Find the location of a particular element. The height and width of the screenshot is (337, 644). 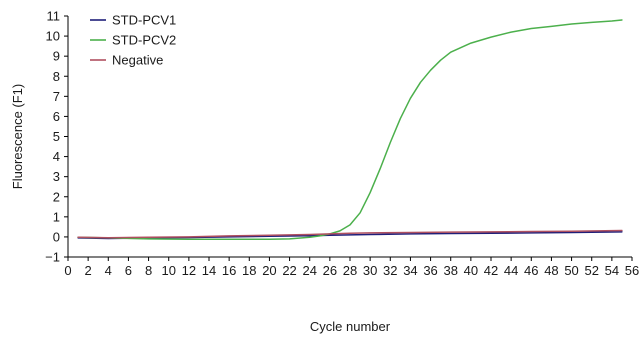

y-axis-title: Fluorescence (F1) is located at coordinates (17, 136).